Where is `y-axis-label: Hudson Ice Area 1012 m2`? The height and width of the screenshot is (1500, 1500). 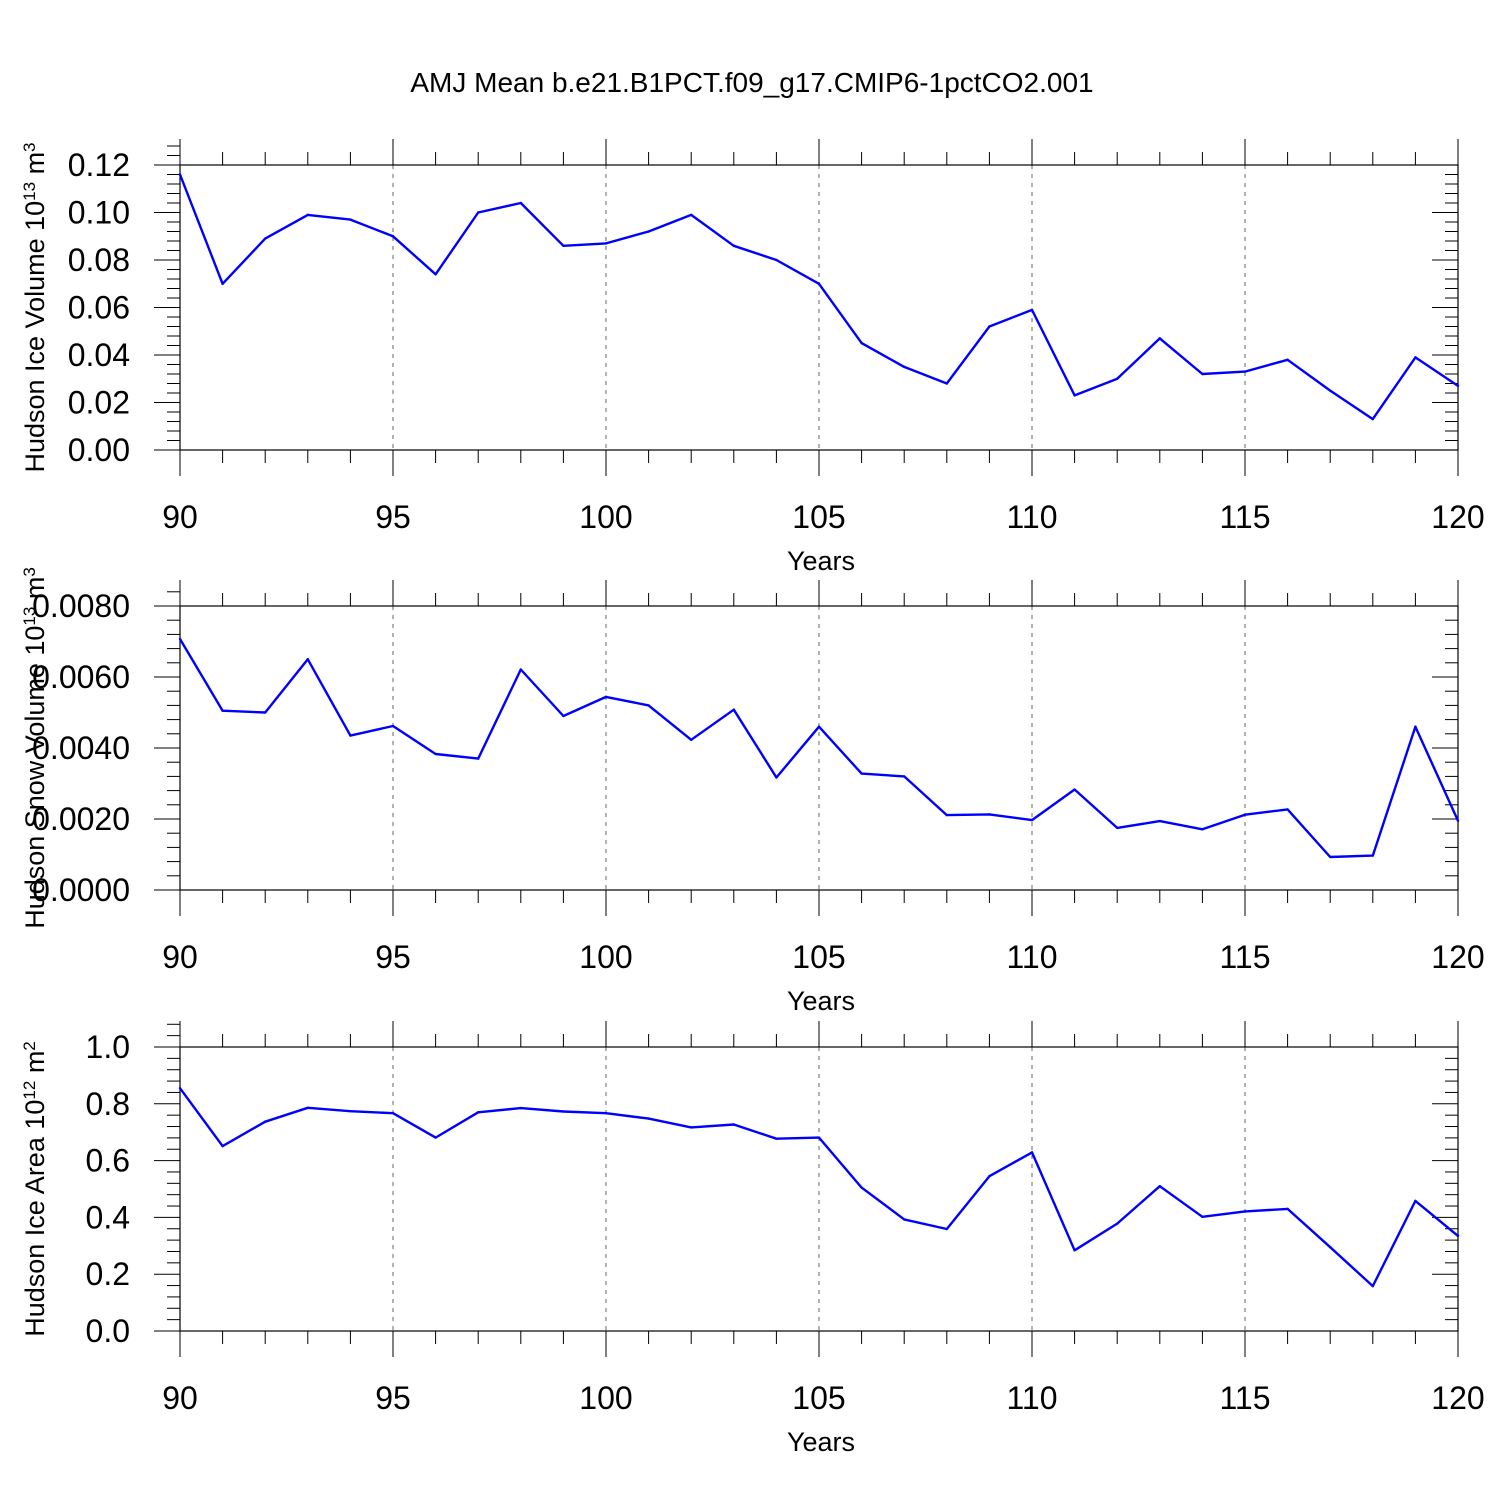 y-axis-label: Hudson Ice Area 1012 m2 is located at coordinates (35, 1189).